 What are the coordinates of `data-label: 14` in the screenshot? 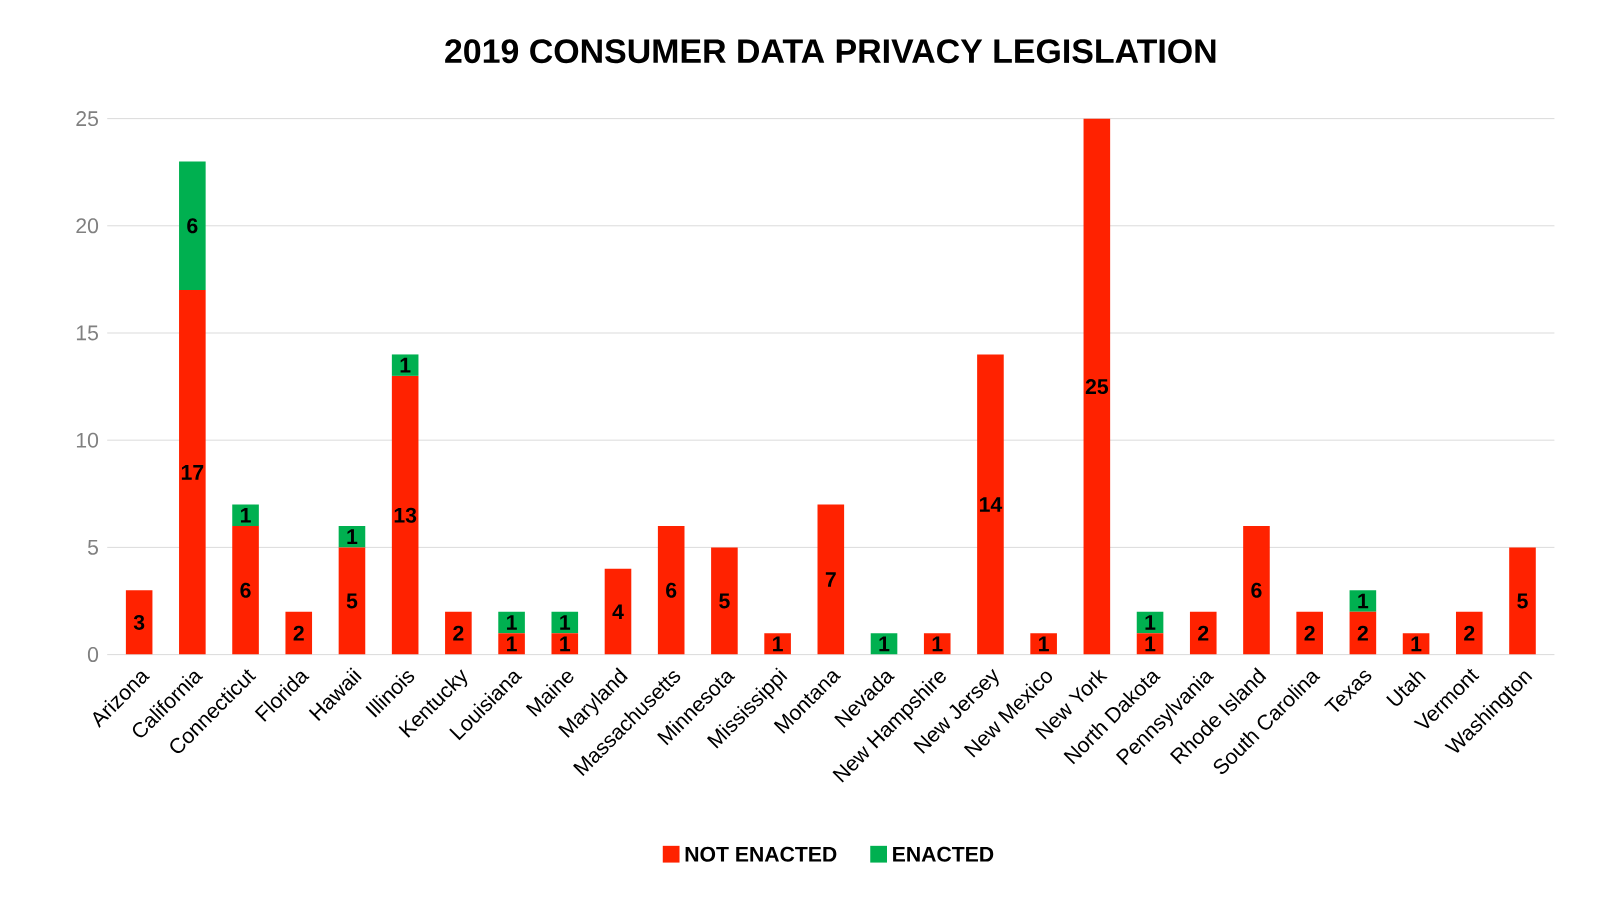 It's located at (991, 504).